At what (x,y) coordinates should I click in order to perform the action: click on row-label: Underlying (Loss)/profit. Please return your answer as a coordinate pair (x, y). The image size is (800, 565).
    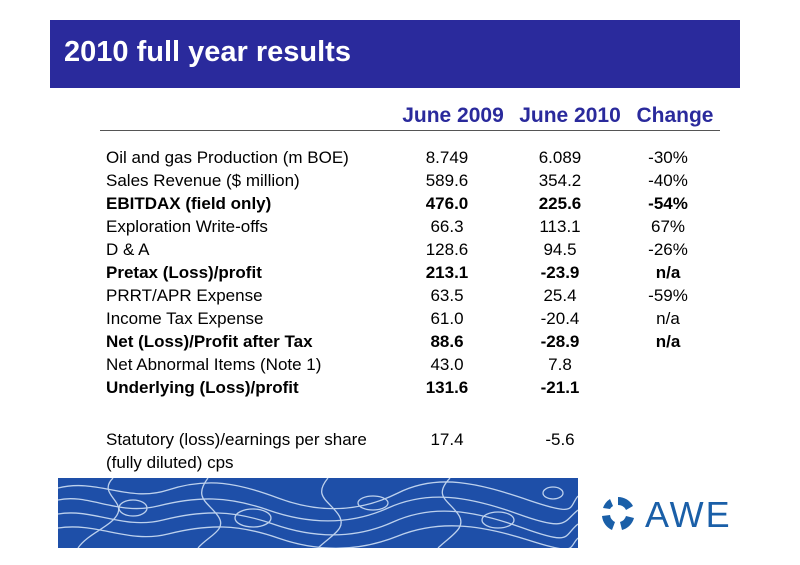
    Looking at the image, I should click on (202, 387).